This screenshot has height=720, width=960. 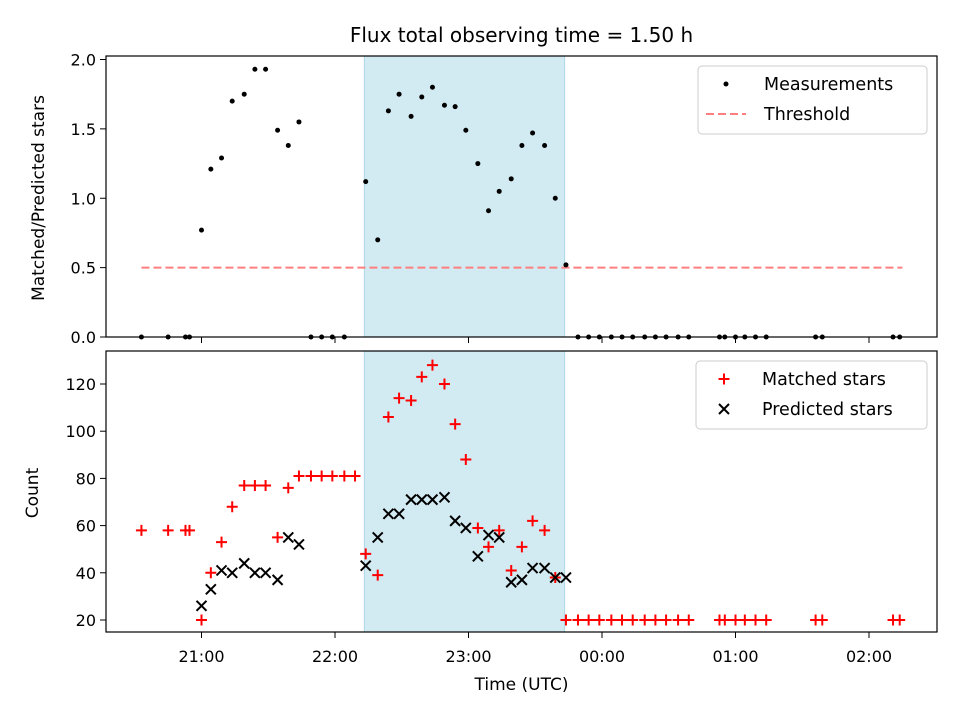 What do you see at coordinates (39, 198) in the screenshot?
I see `top-y-axis-label: Matched/Predicted stars` at bounding box center [39, 198].